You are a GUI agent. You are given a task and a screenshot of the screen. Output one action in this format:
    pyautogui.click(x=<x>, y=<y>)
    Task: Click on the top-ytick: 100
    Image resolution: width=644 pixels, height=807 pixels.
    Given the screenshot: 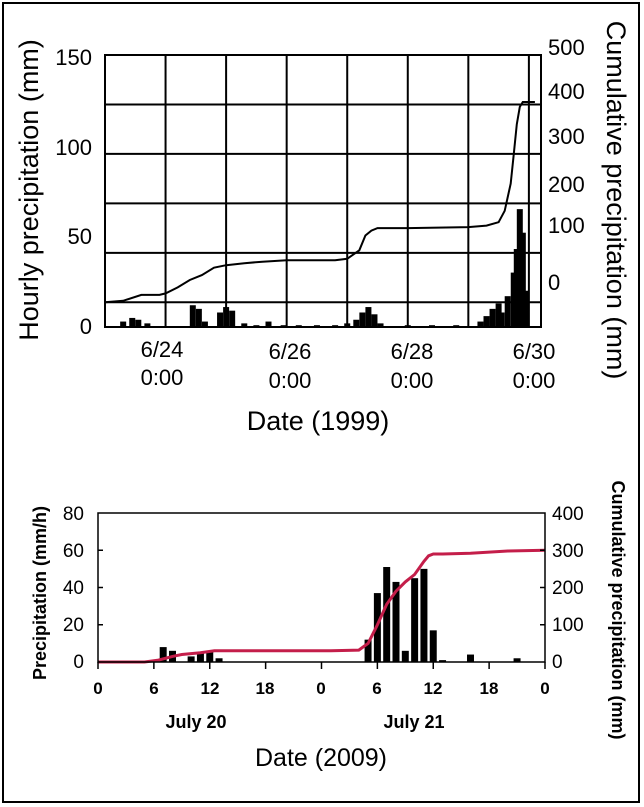 What is the action you would take?
    pyautogui.click(x=73, y=147)
    